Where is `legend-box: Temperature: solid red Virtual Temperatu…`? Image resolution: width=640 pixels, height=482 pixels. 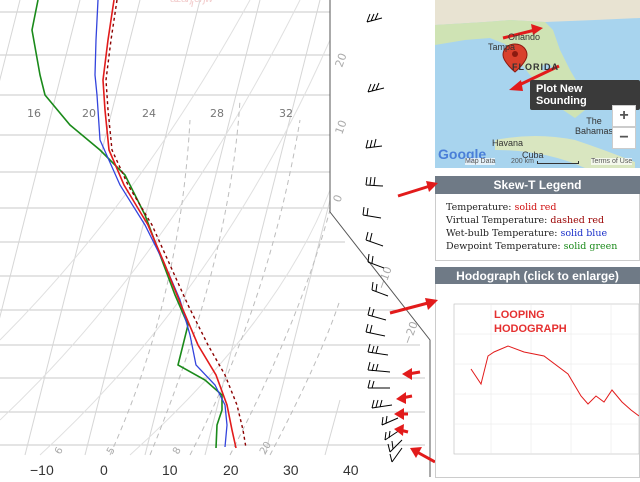
legend-box: Temperature: solid red Virtual Temperatu… is located at coordinates (537, 227).